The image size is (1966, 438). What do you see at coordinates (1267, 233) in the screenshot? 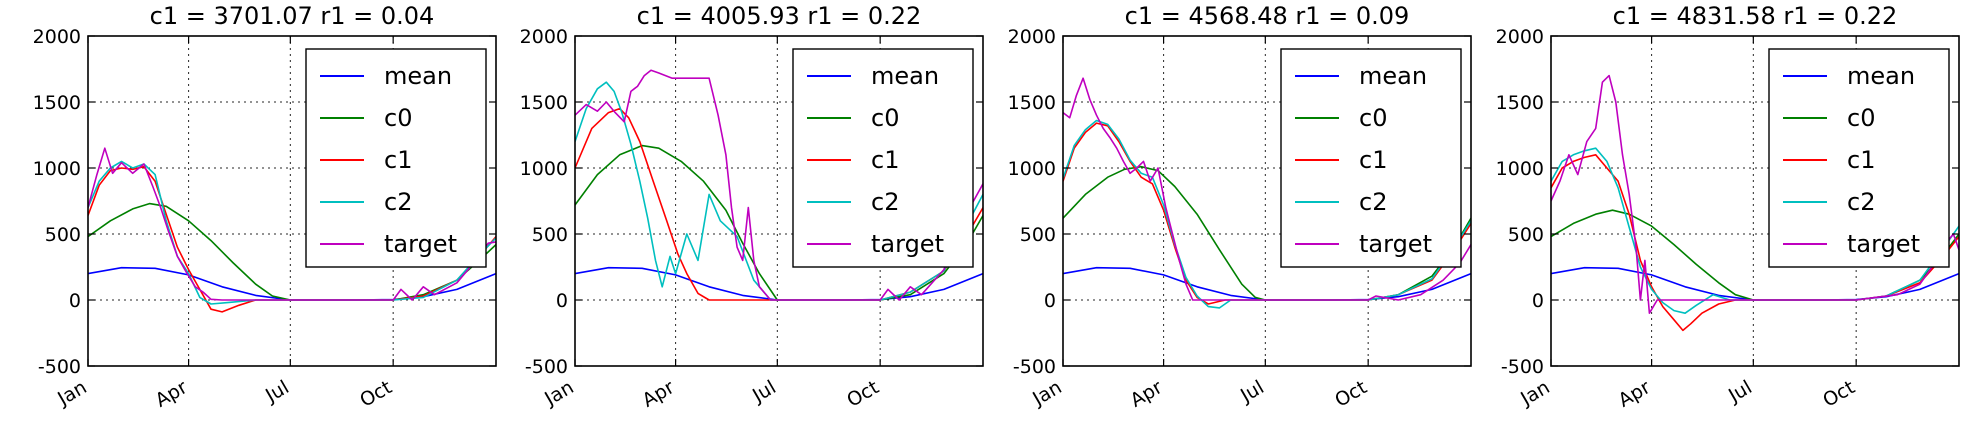
I see `series-line-c0` at bounding box center [1267, 233].